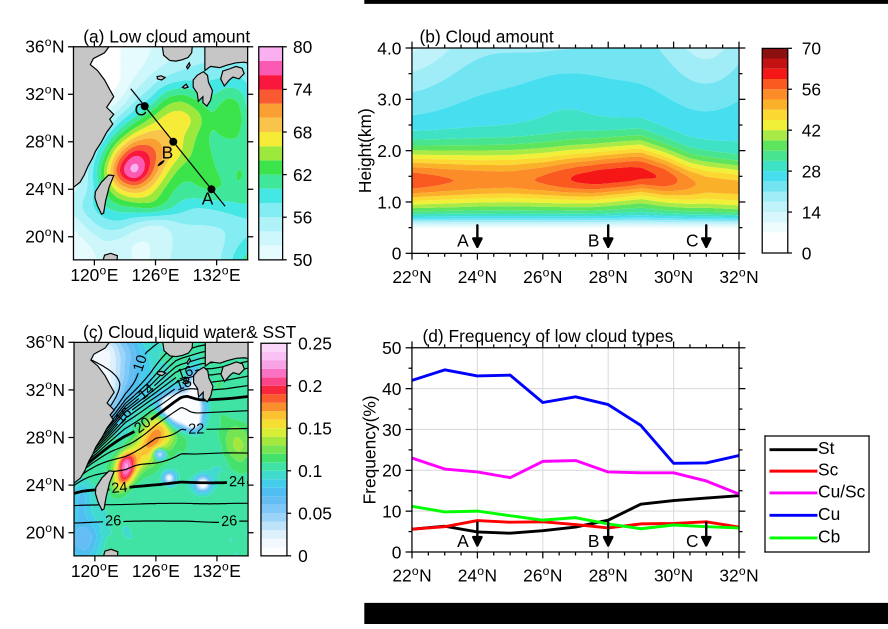 This screenshot has height=629, width=888. I want to click on svg-text: Height(km), so click(365, 150).